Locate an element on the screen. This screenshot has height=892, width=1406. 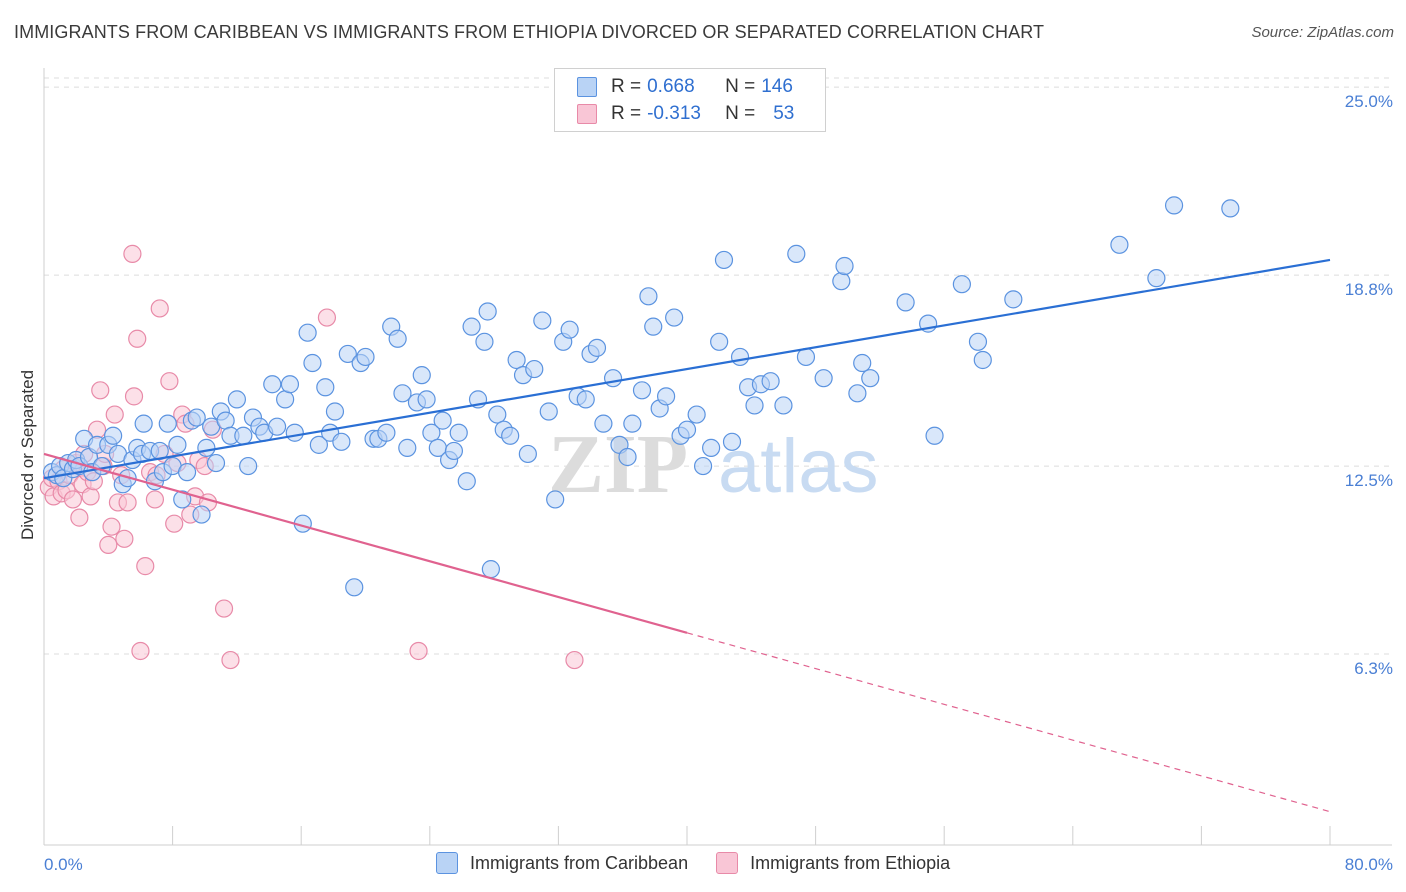
legend-item-caribbean: Immigrants from Caribbean is located at coordinates (562, 863).